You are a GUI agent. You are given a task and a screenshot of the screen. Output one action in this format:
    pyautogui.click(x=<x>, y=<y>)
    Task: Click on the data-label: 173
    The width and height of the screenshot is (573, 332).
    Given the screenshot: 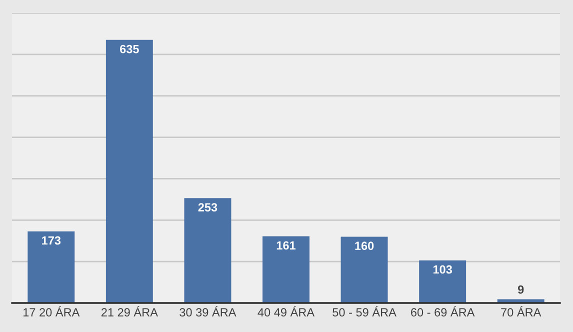 What is the action you would take?
    pyautogui.click(x=51, y=240)
    